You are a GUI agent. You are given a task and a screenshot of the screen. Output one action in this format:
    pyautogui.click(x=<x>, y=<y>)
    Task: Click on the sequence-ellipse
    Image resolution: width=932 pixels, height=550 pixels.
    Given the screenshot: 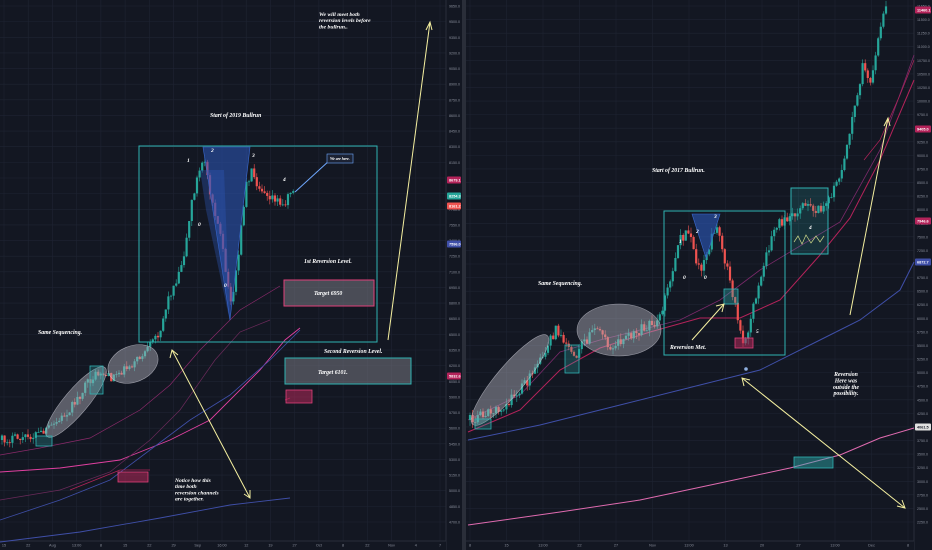 What is the action you would take?
    pyautogui.click(x=133, y=364)
    